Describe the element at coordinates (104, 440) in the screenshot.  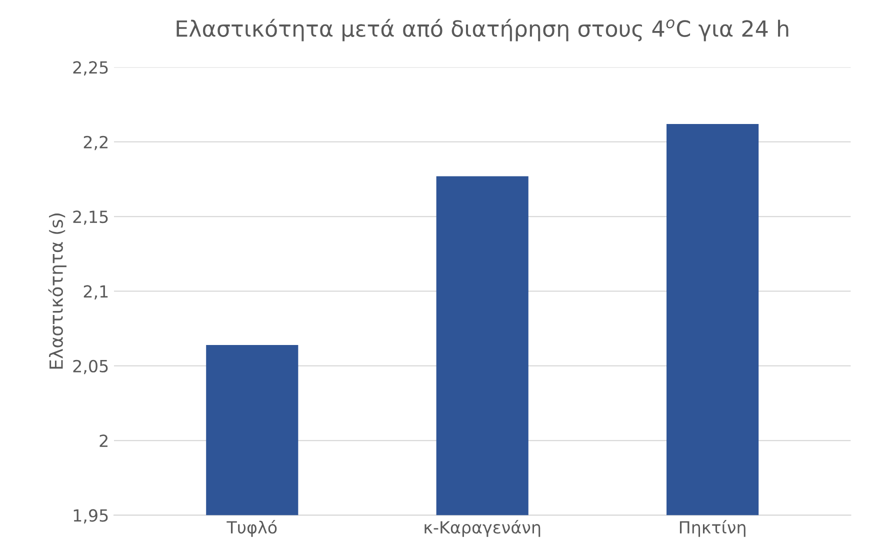
I see `y-tick-label: 2` at that location.